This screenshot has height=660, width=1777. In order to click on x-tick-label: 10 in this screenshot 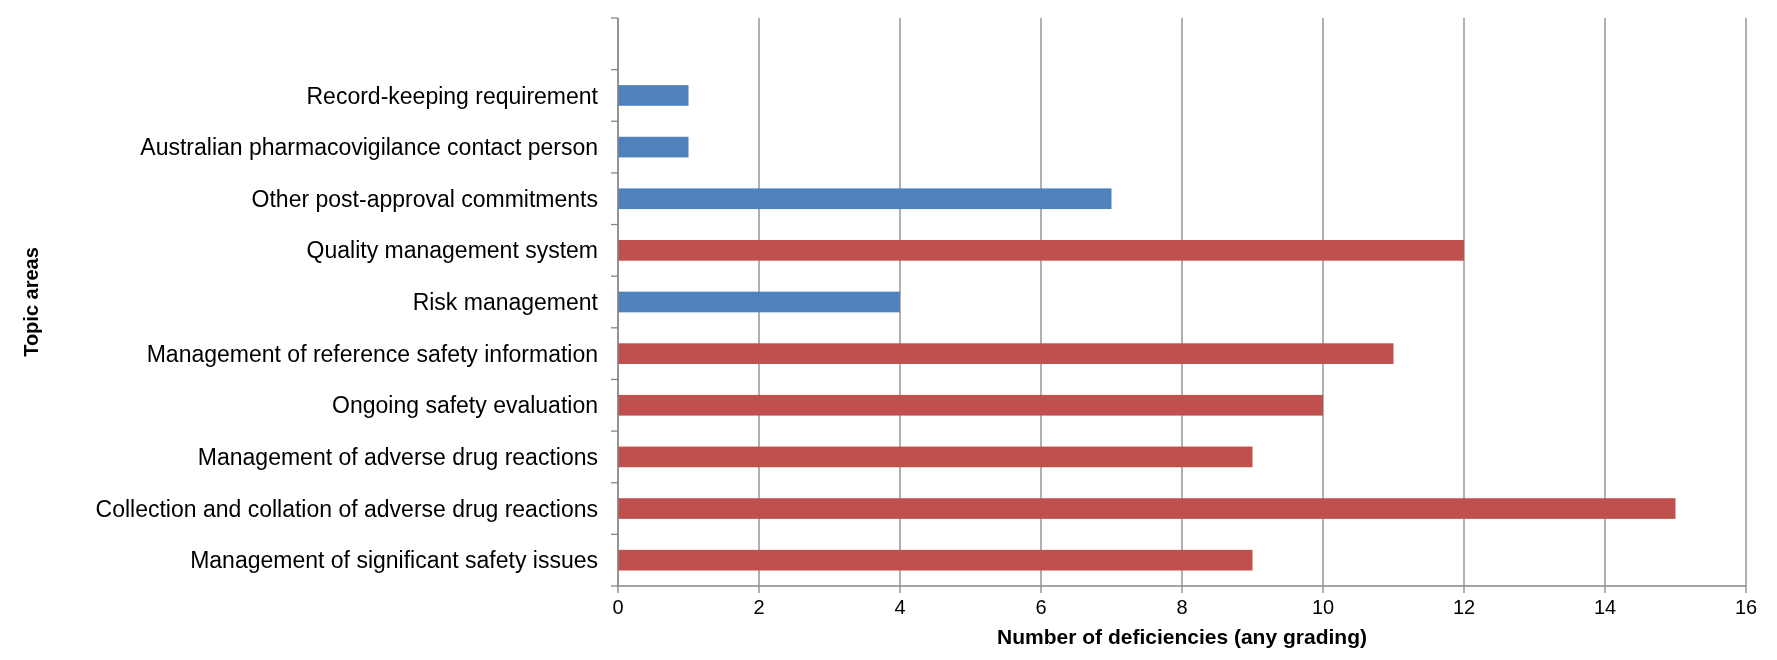, I will do `click(1323, 607)`.